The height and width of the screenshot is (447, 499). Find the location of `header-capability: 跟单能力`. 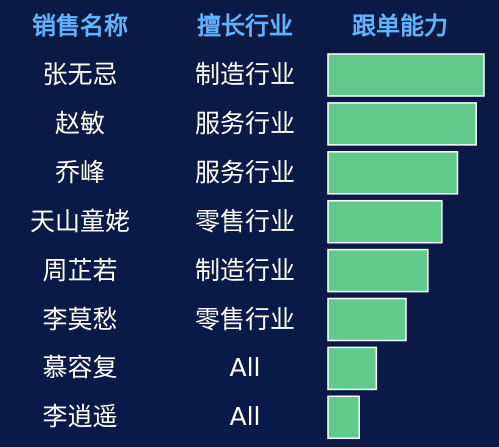

header-capability: 跟单能力 is located at coordinates (400, 26).